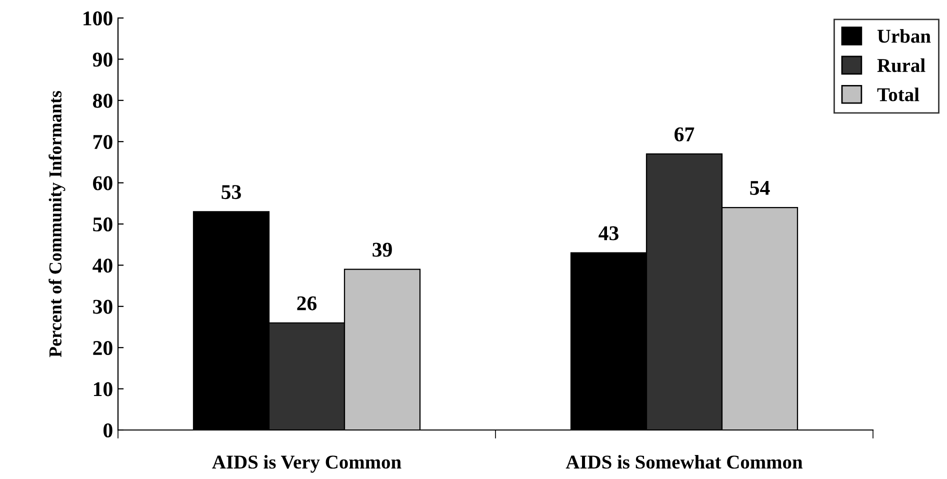  I want to click on legend-label: Urban, so click(904, 36).